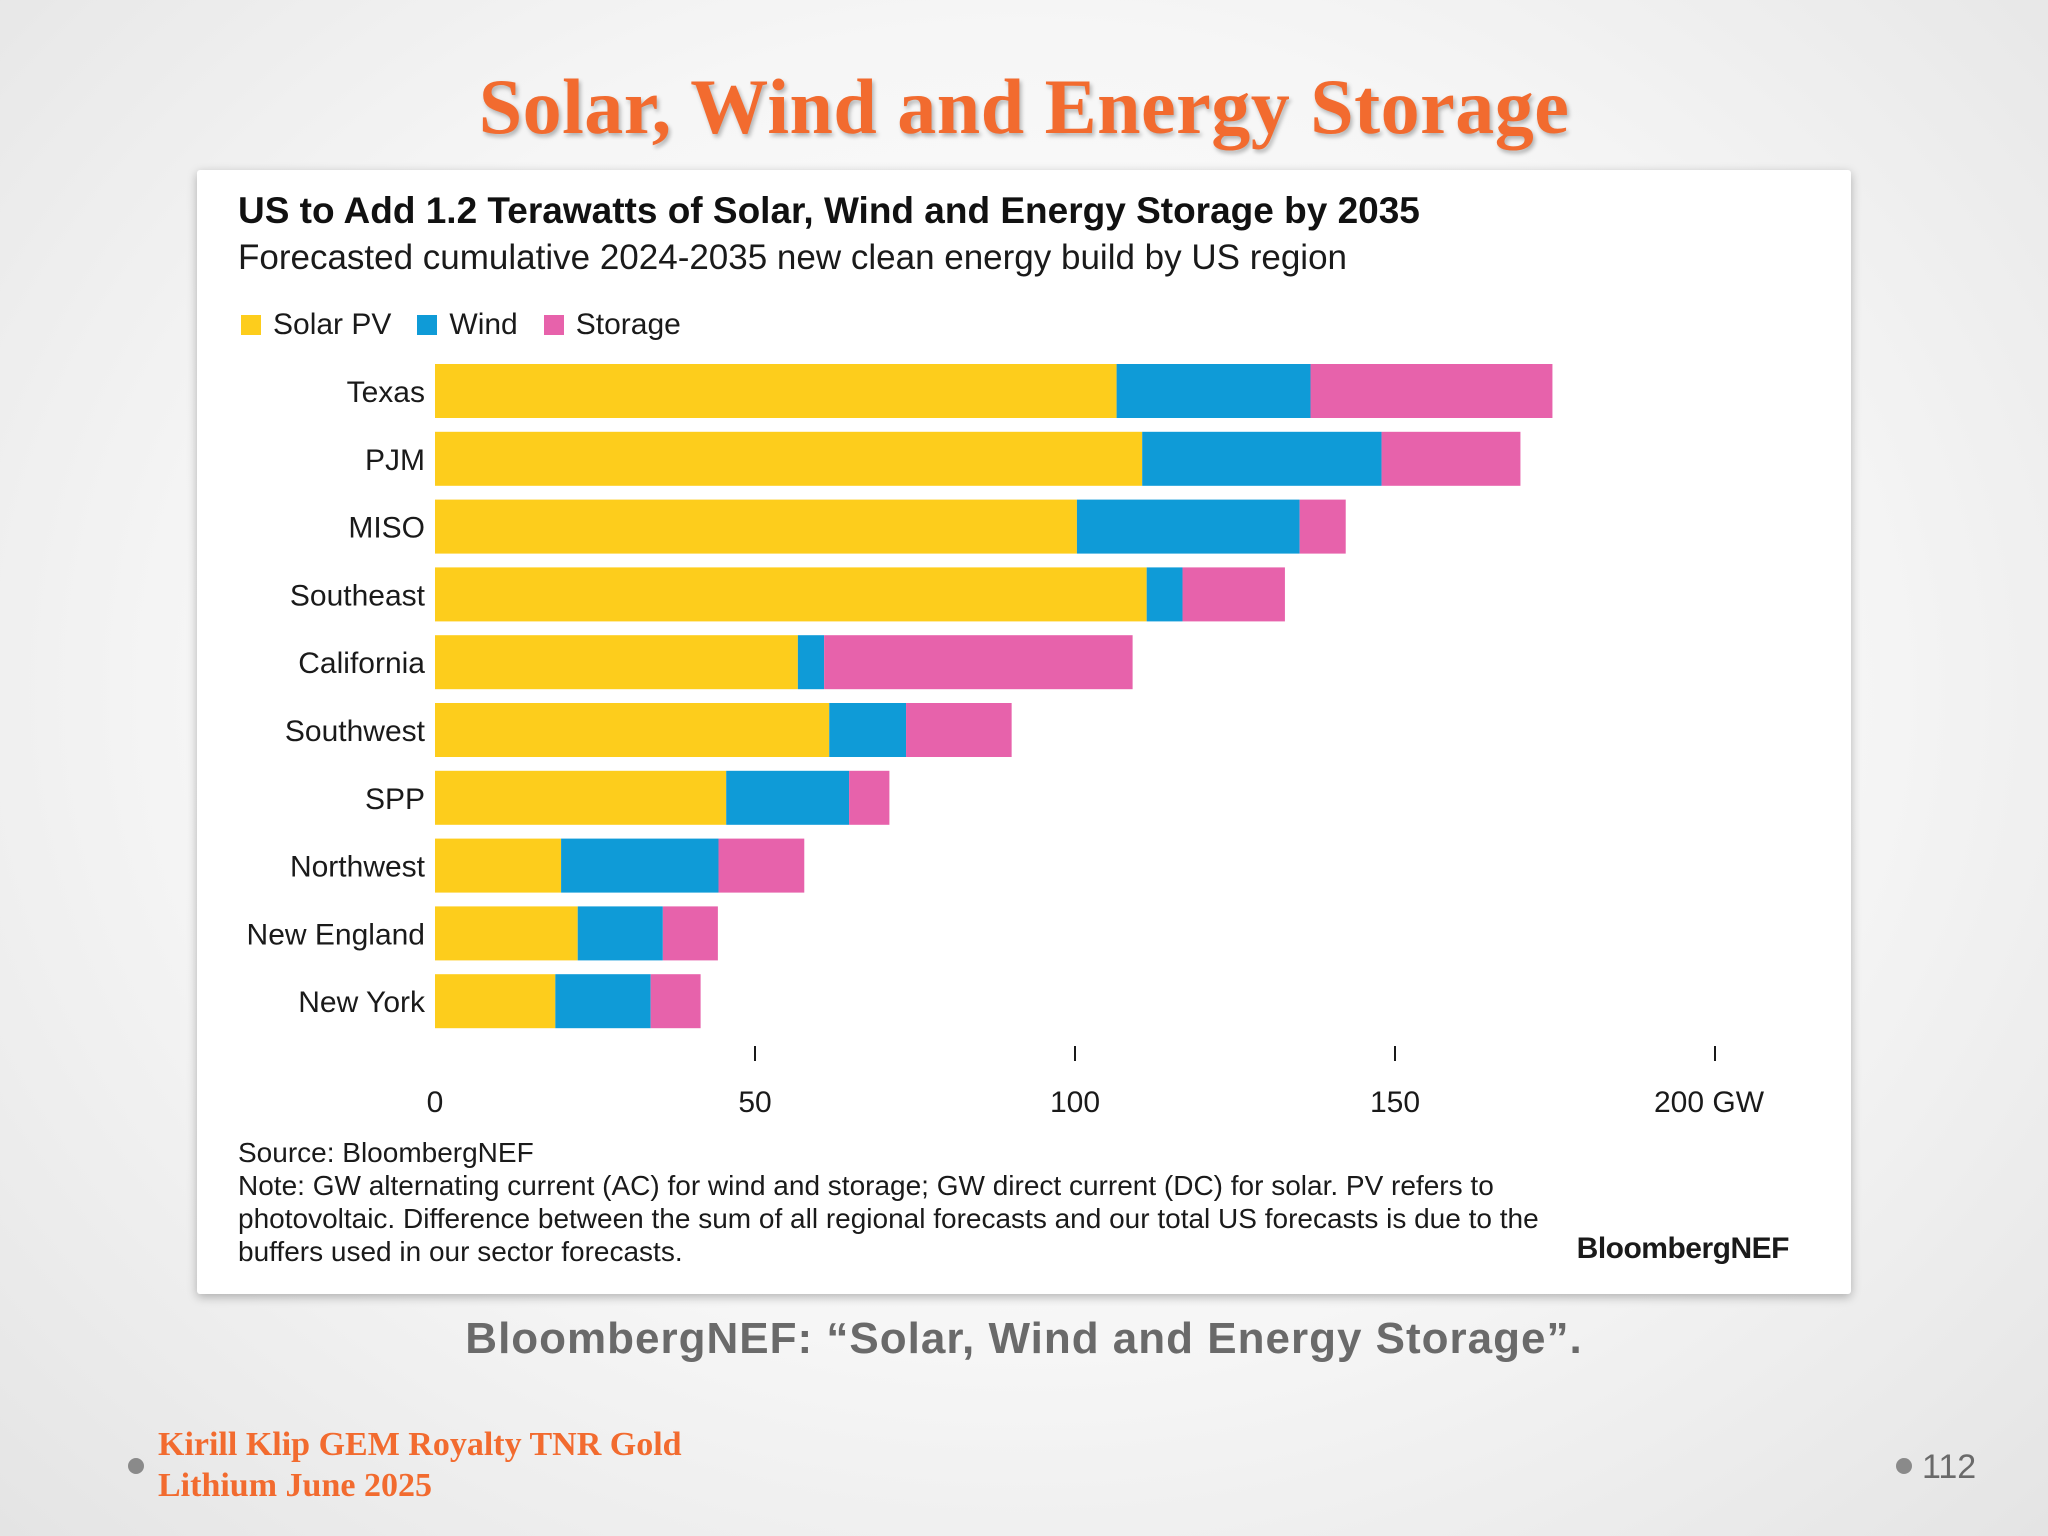  What do you see at coordinates (756, 526) in the screenshot?
I see `bar-miso-solar` at bounding box center [756, 526].